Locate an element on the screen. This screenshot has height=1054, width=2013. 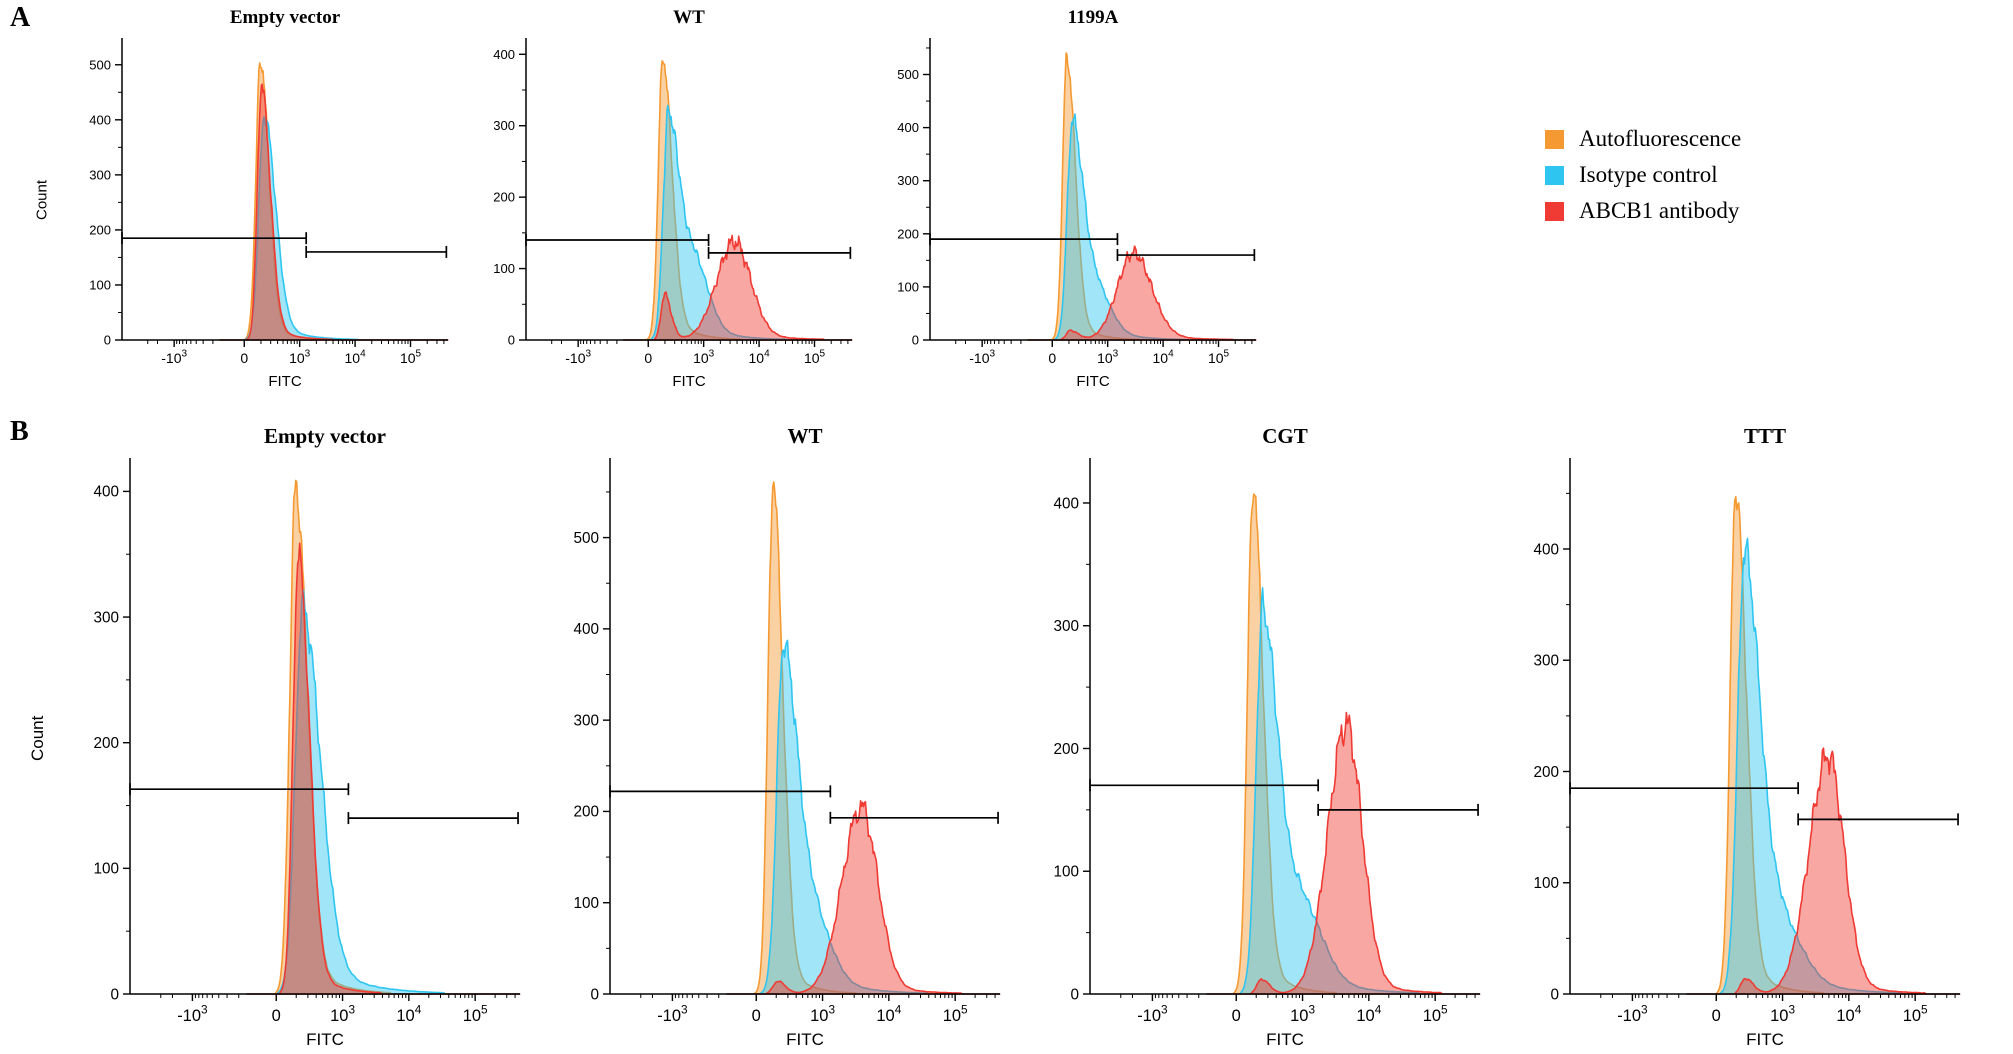
isotype-control-swatch-icon is located at coordinates (1554, 175).